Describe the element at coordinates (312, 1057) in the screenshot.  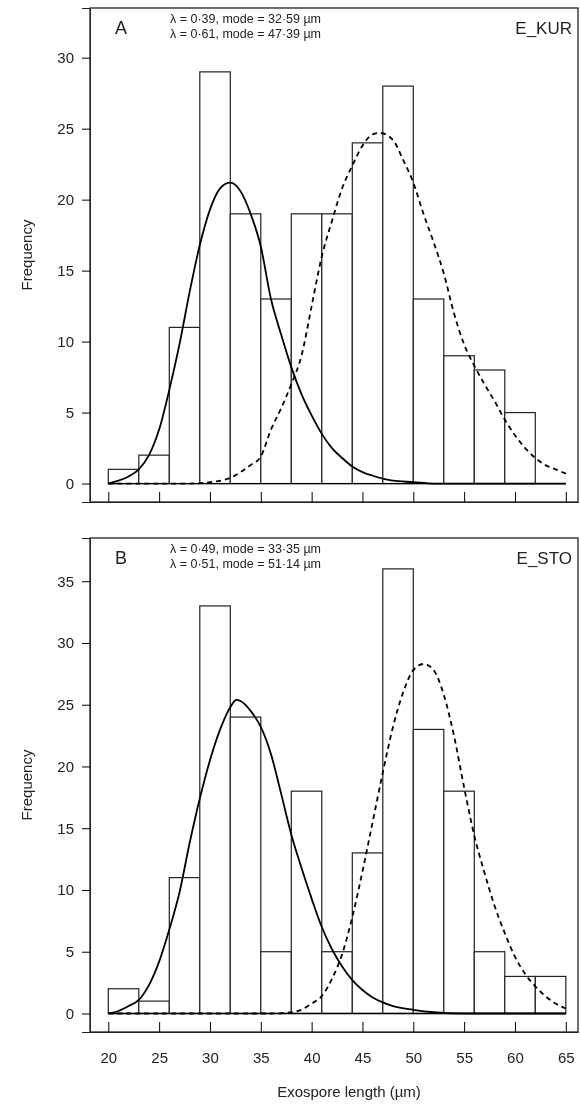
I see `x-tick-label: 40` at that location.